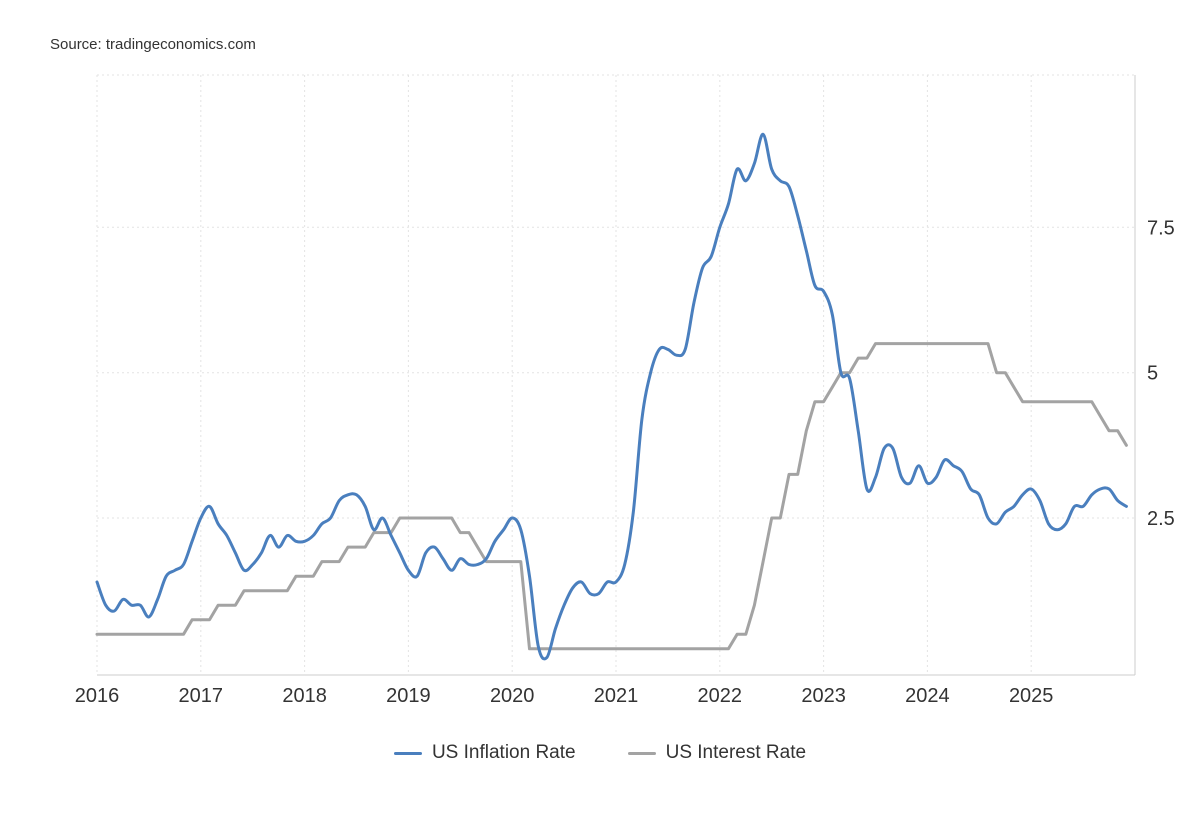  I want to click on legend-item-inflation: US Inflation Rate, so click(484, 753).